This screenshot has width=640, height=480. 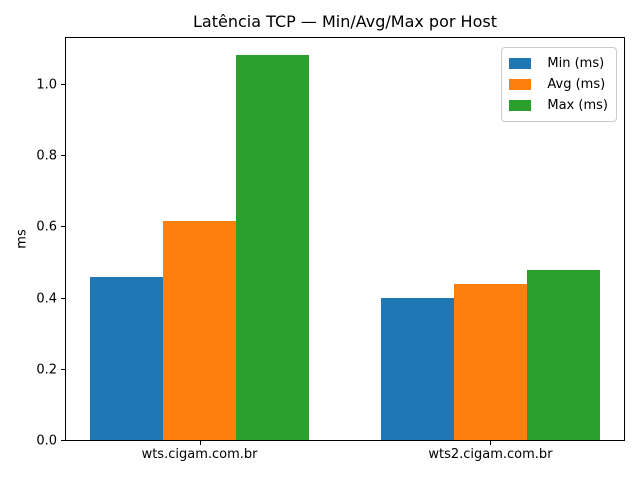 I want to click on bar-max-wts2-cigam-com-br, so click(x=563, y=354).